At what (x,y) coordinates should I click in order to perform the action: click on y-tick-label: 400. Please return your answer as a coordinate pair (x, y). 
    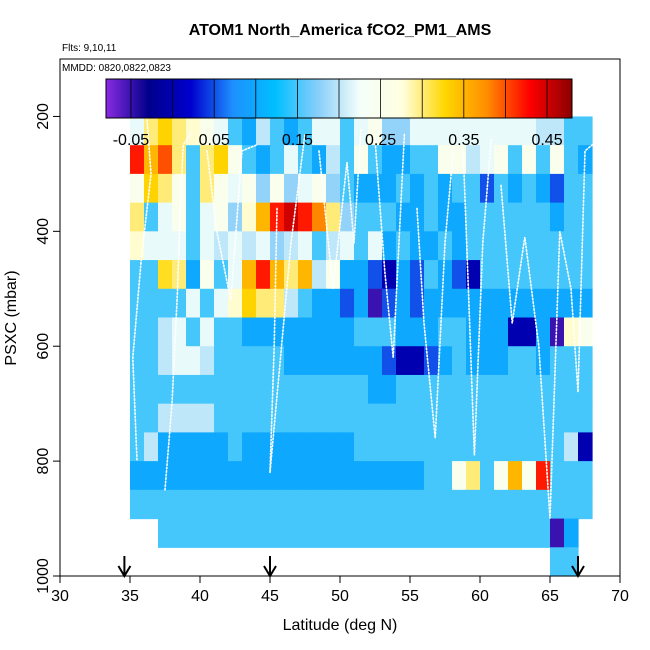
    Looking at the image, I should click on (43, 231).